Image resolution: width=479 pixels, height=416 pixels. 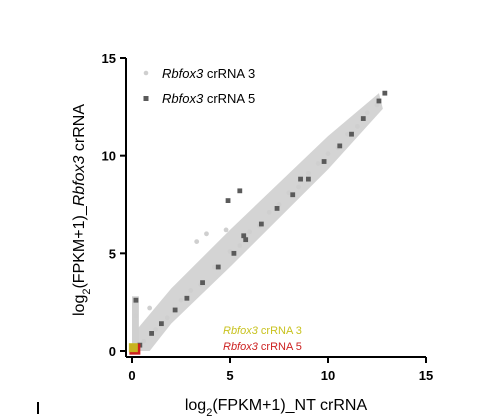 I want to click on legend-label-series-1: Rbfox3 crRNA 3, so click(x=208, y=73).